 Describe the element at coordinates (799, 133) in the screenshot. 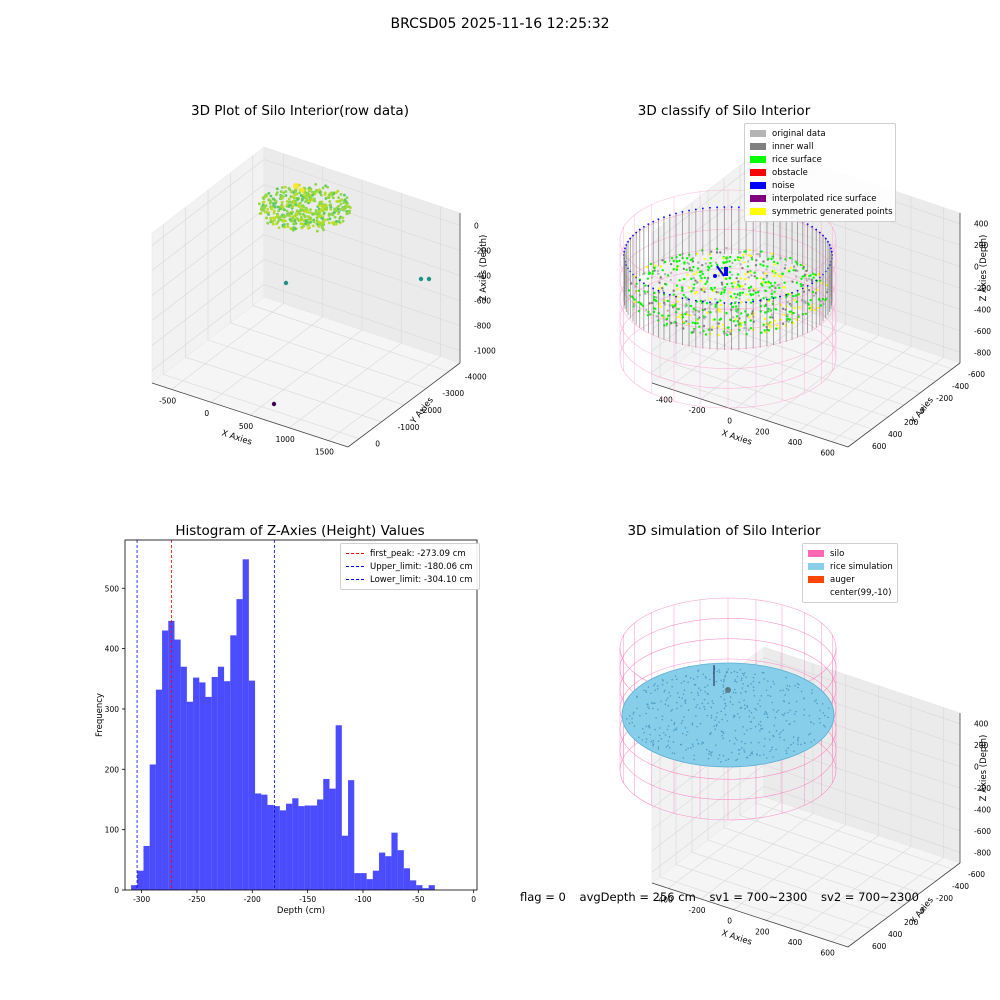

I see `legend-label: original data` at that location.